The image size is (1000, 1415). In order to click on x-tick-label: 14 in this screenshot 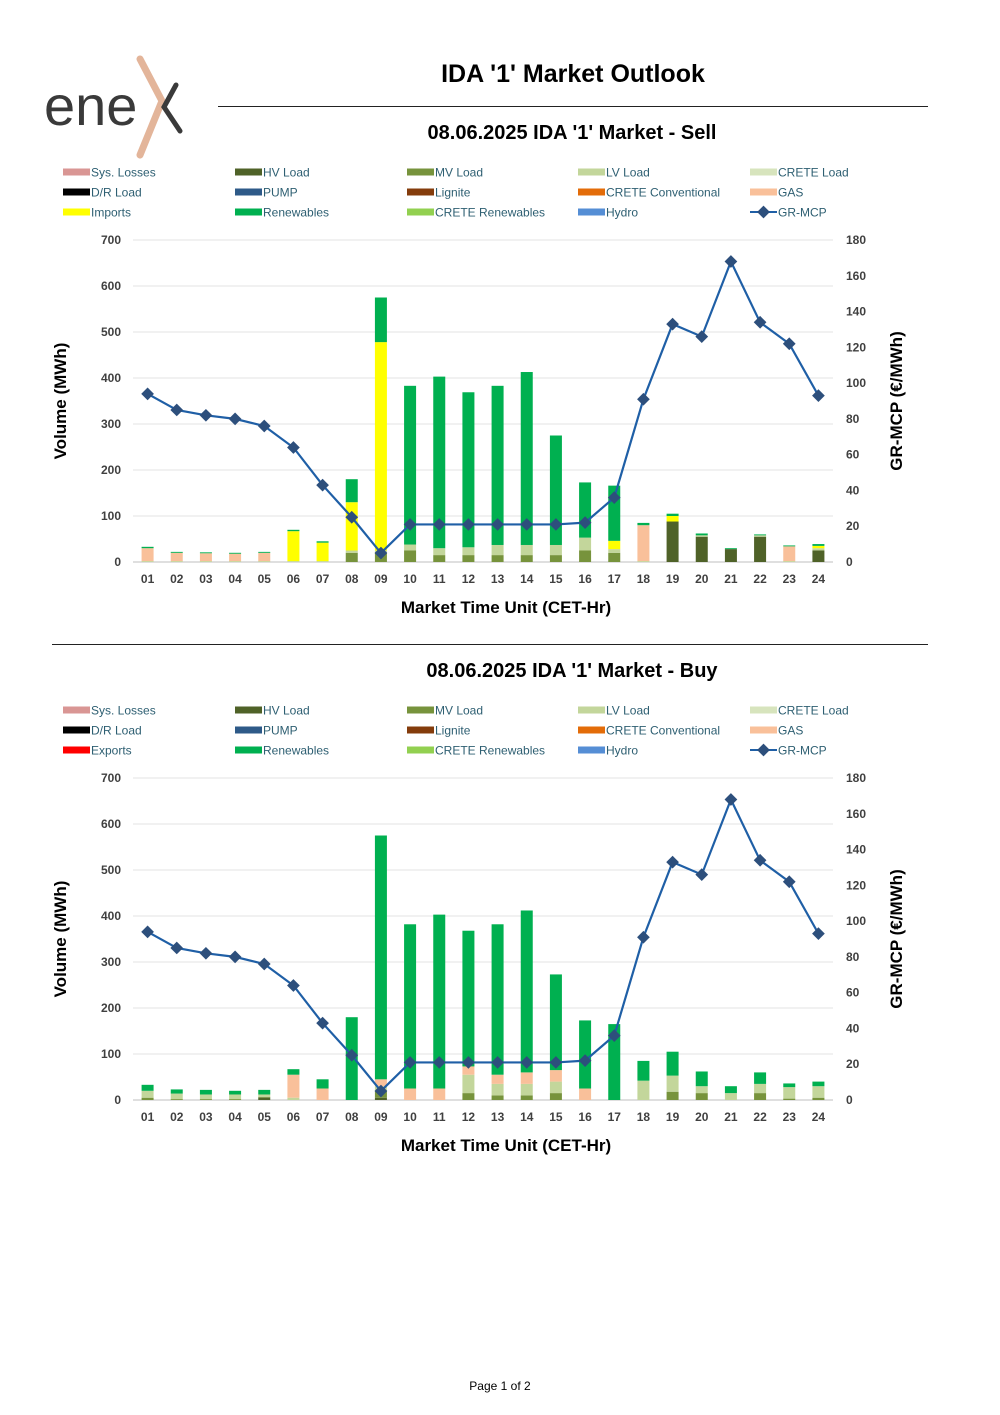, I will do `click(527, 1117)`.